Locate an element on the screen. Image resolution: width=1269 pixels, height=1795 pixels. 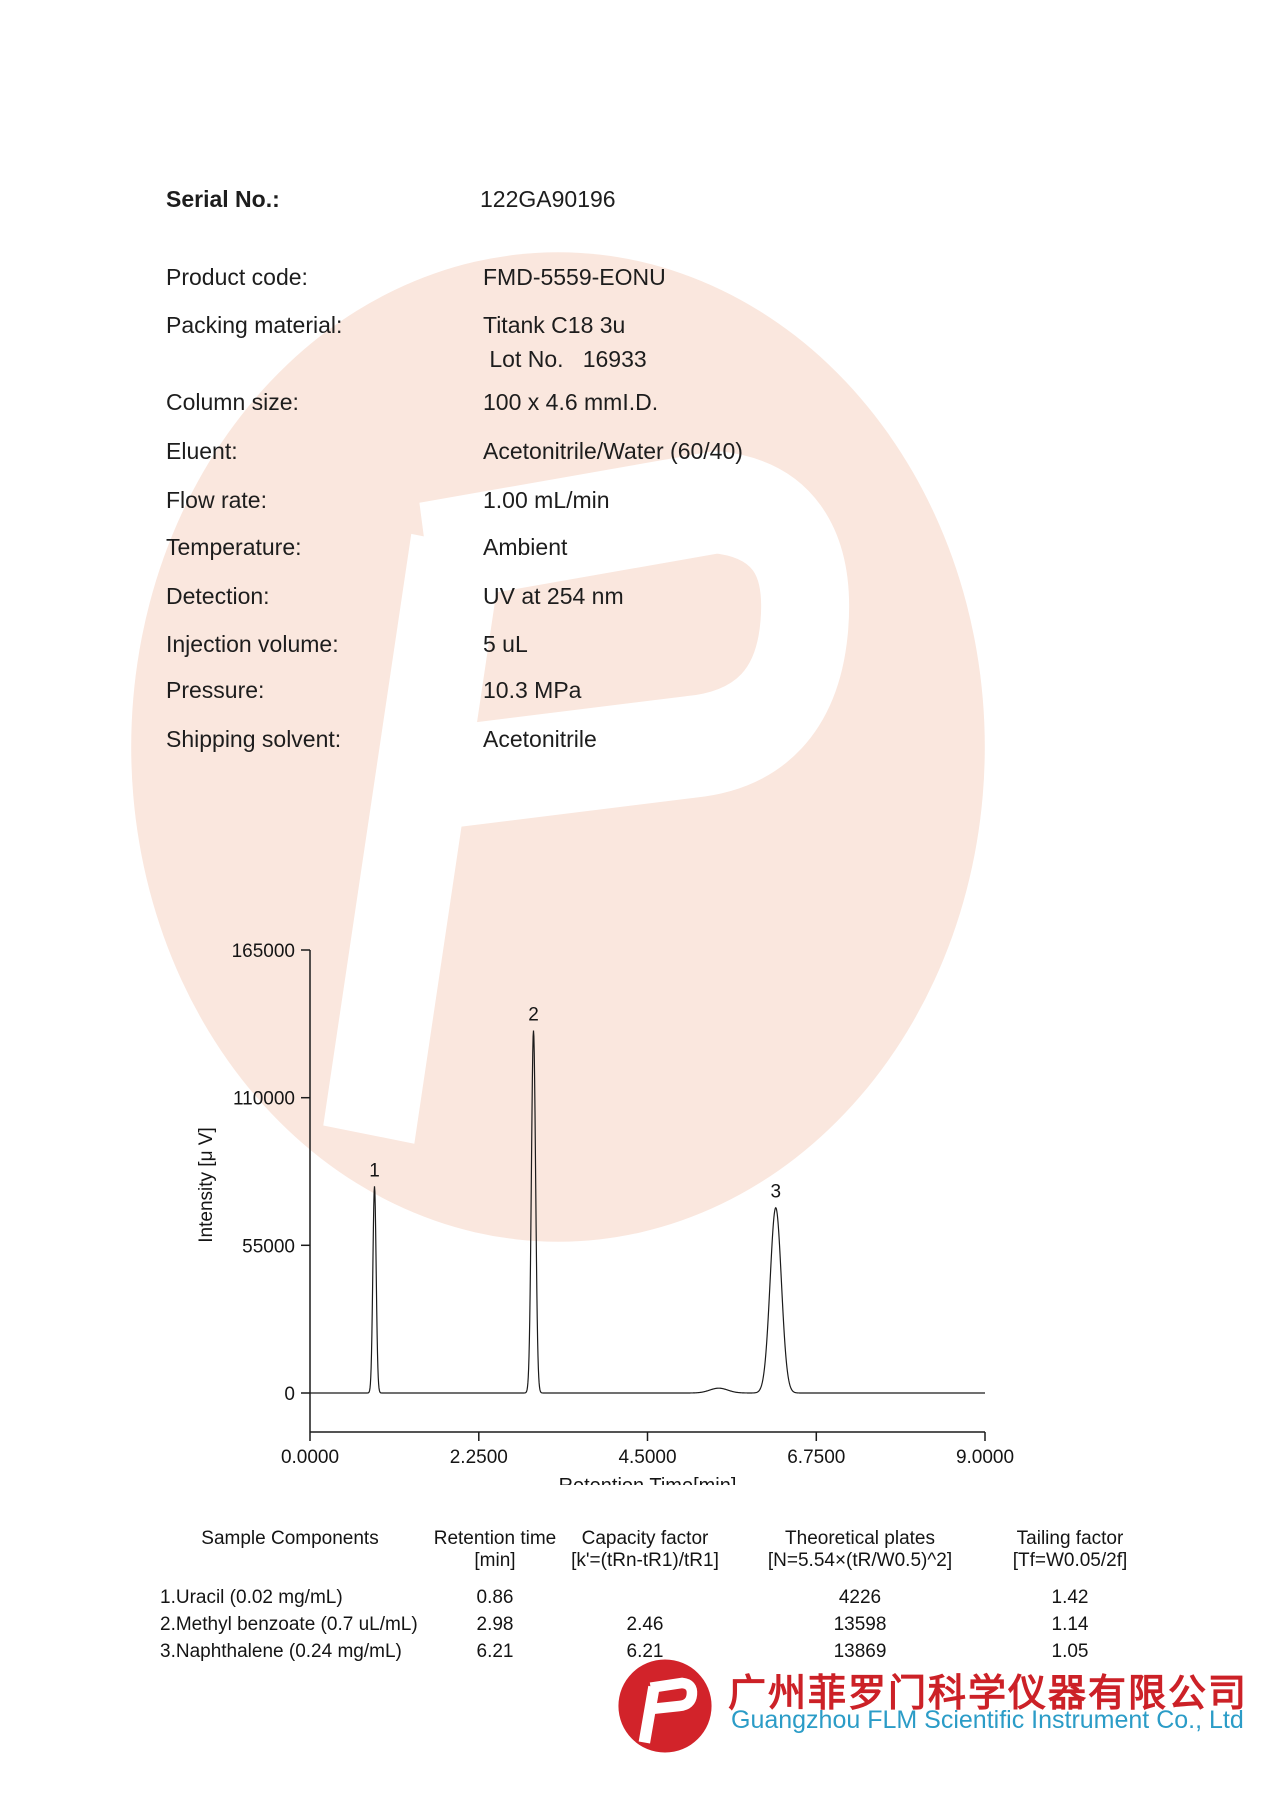
spec-label: Injection volume: is located at coordinates (252, 644).